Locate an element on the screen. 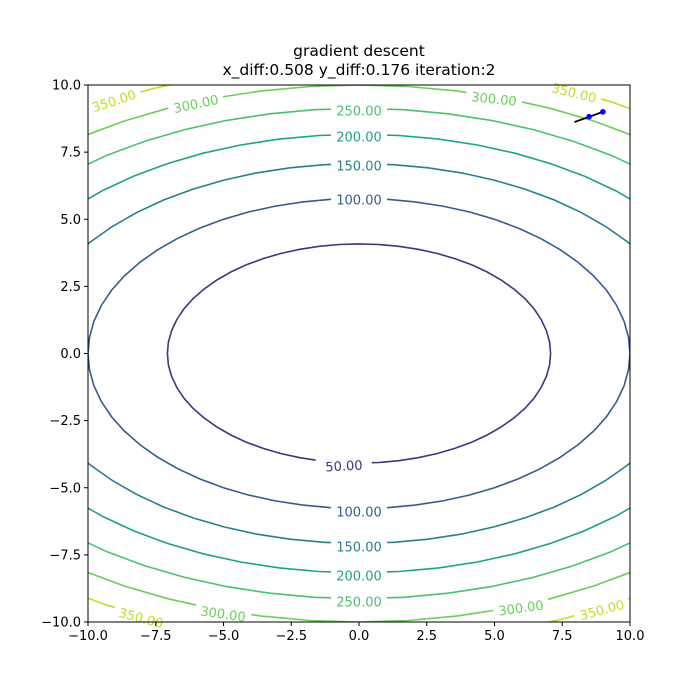 The width and height of the screenshot is (700, 700). x-tick-label: 0.0 is located at coordinates (359, 636).